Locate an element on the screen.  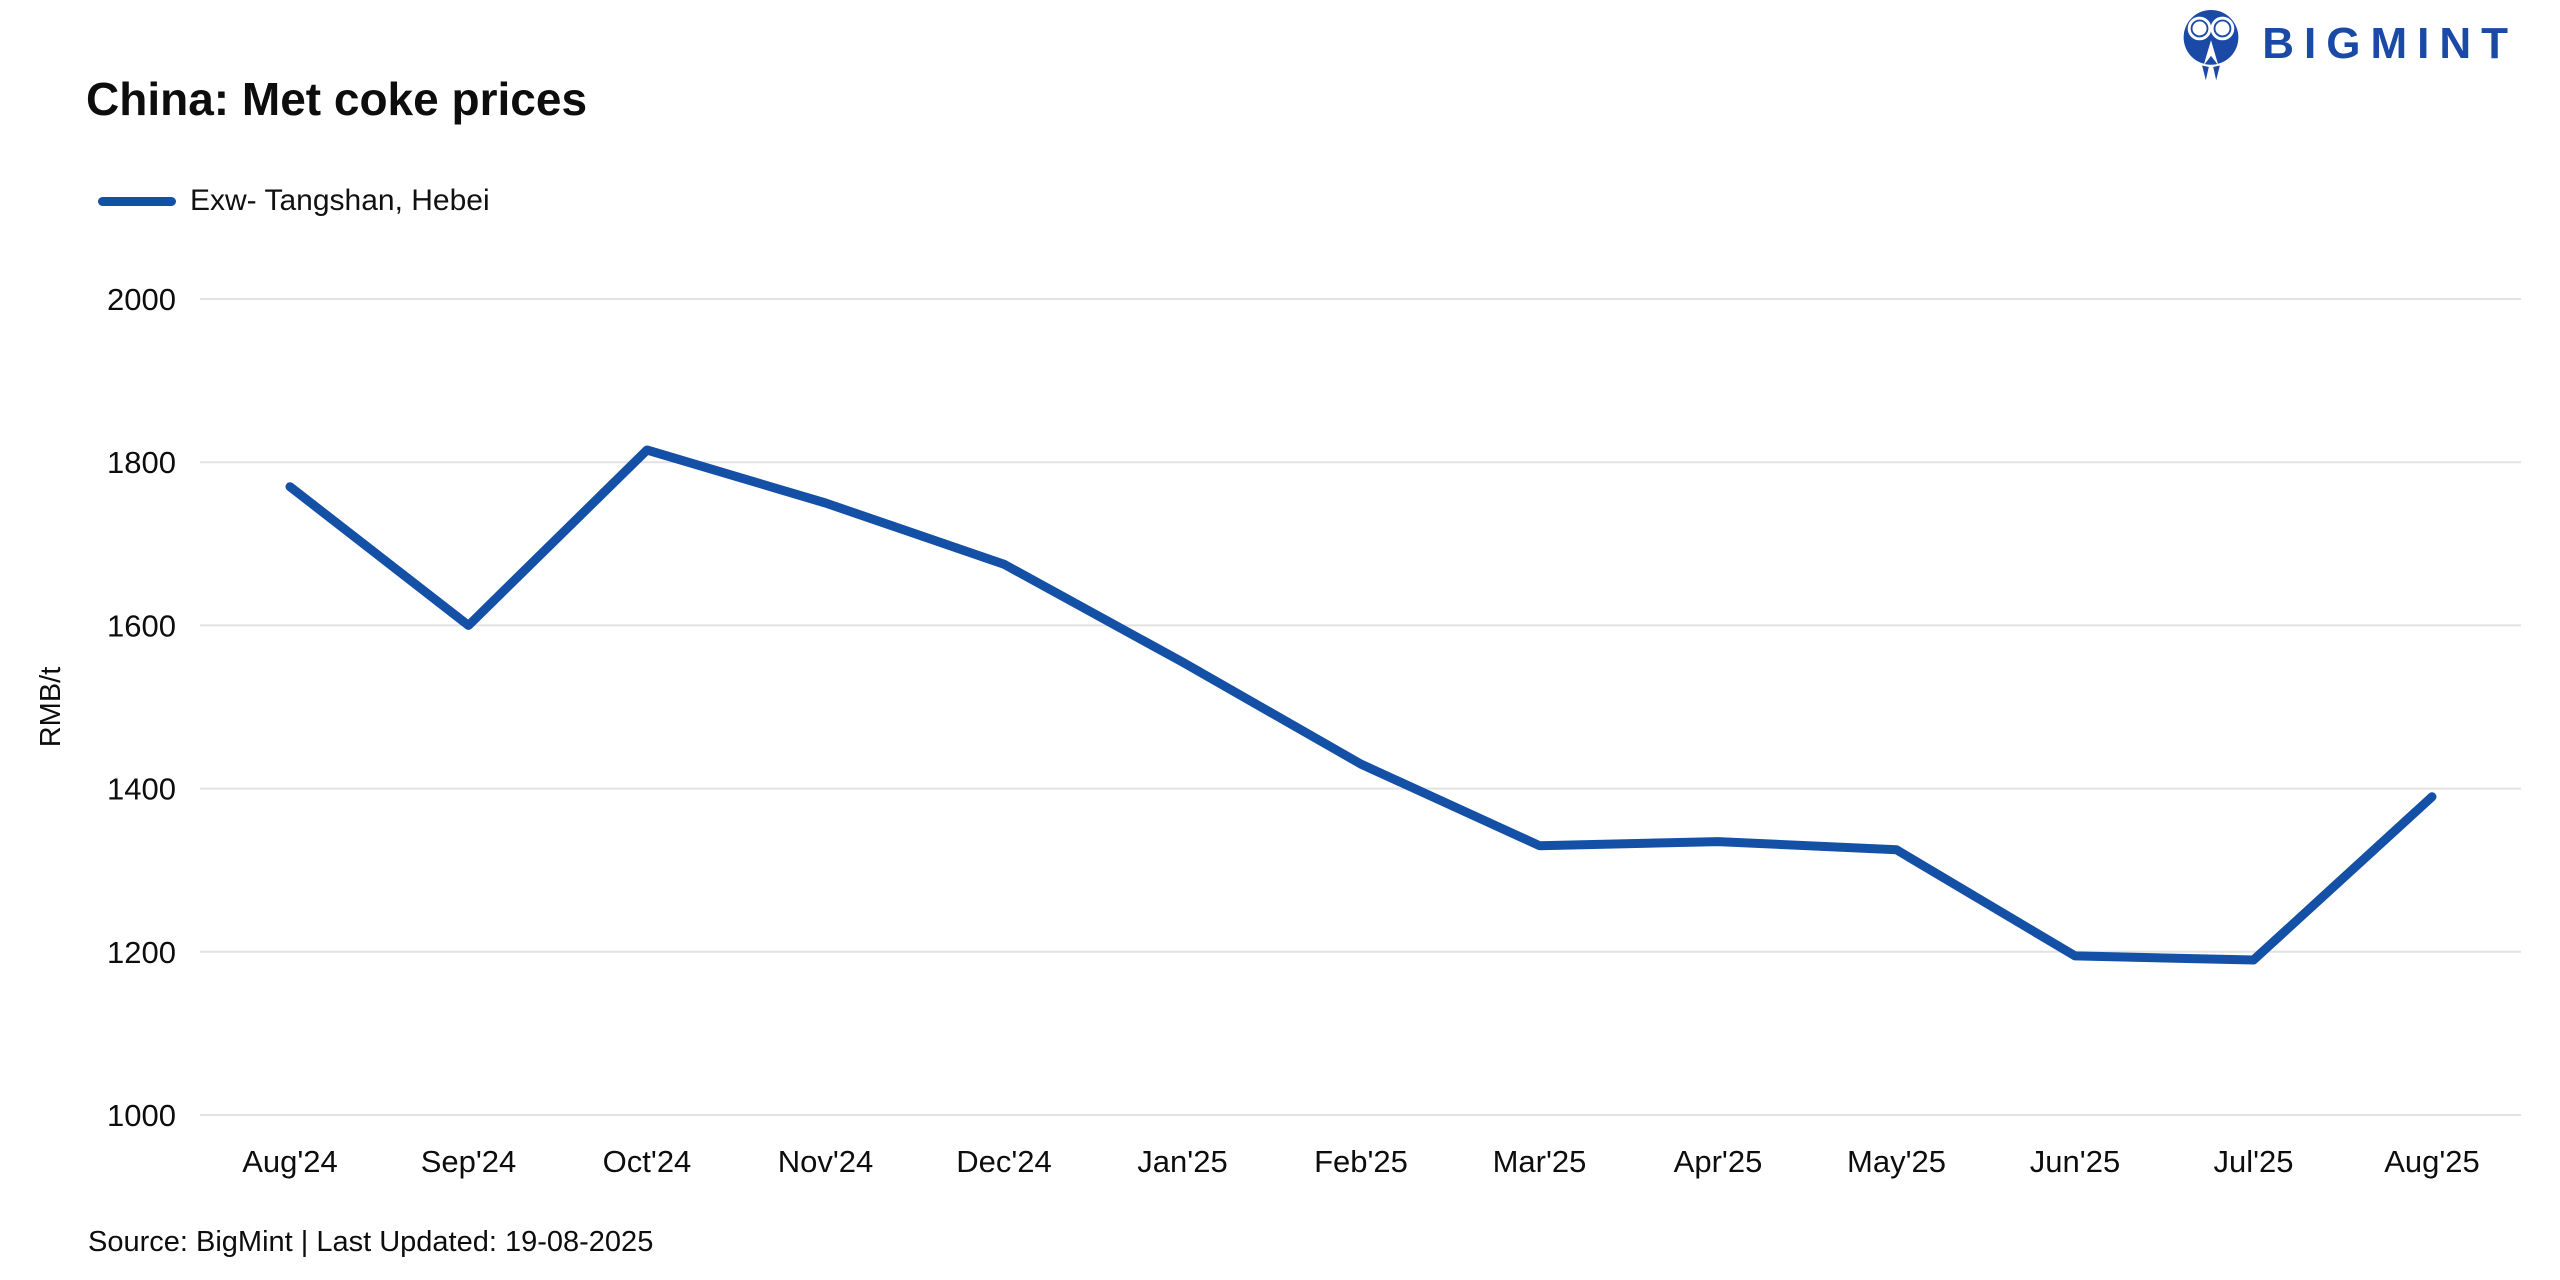
x-axis-tick-label: Feb'25 is located at coordinates (1361, 1161).